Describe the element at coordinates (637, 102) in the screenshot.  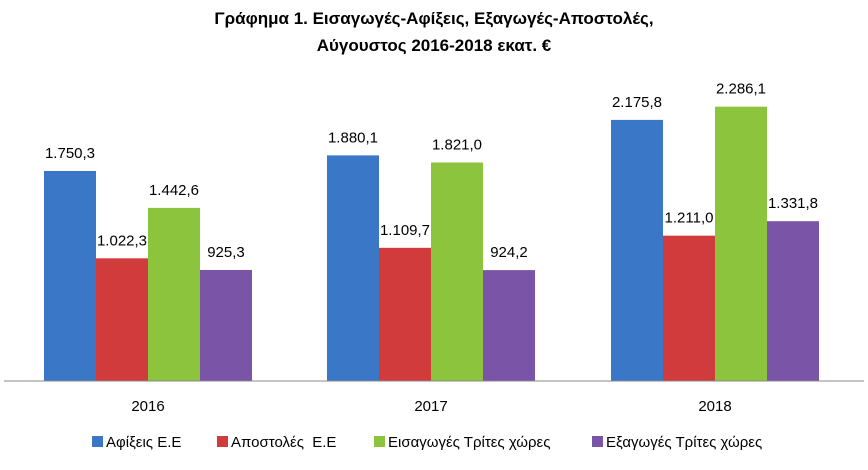
I see `data-label-2018-series-1: 2.175,8` at that location.